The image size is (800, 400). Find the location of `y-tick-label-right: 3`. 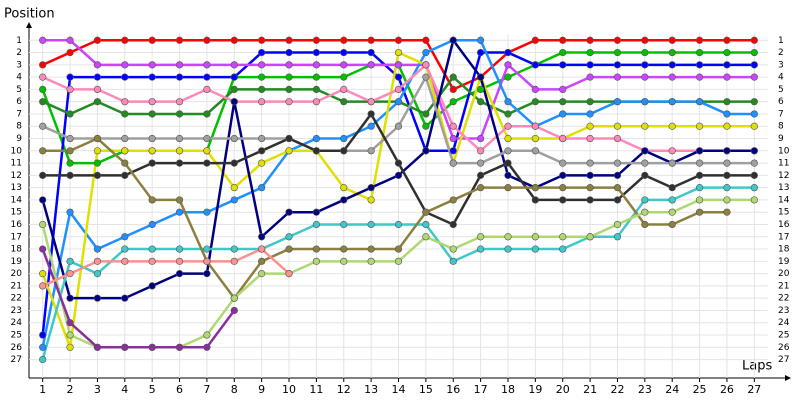

y-tick-label-right: 3 is located at coordinates (781, 65).